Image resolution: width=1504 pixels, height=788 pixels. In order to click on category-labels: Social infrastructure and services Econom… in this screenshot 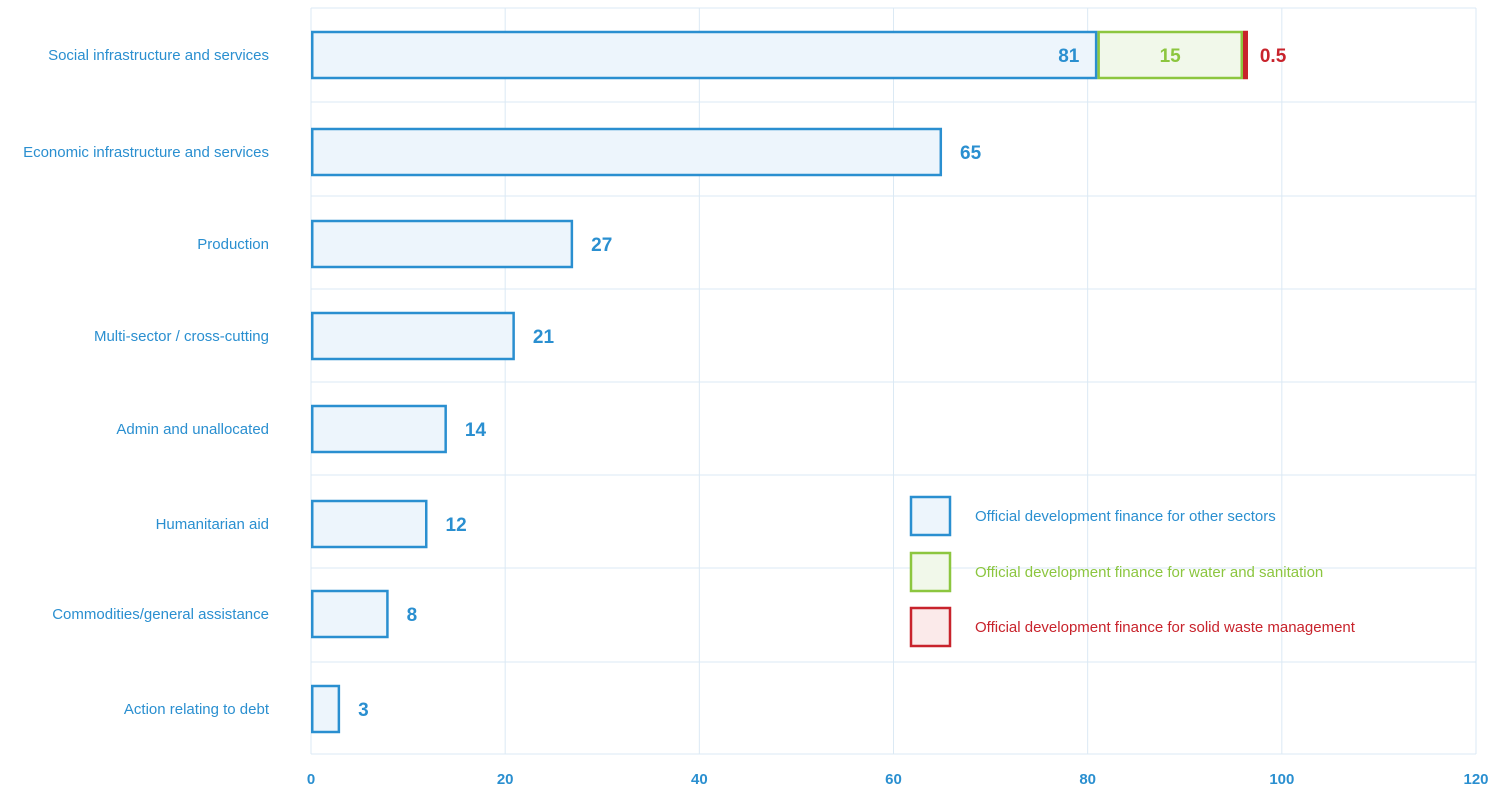, I will do `click(146, 382)`.